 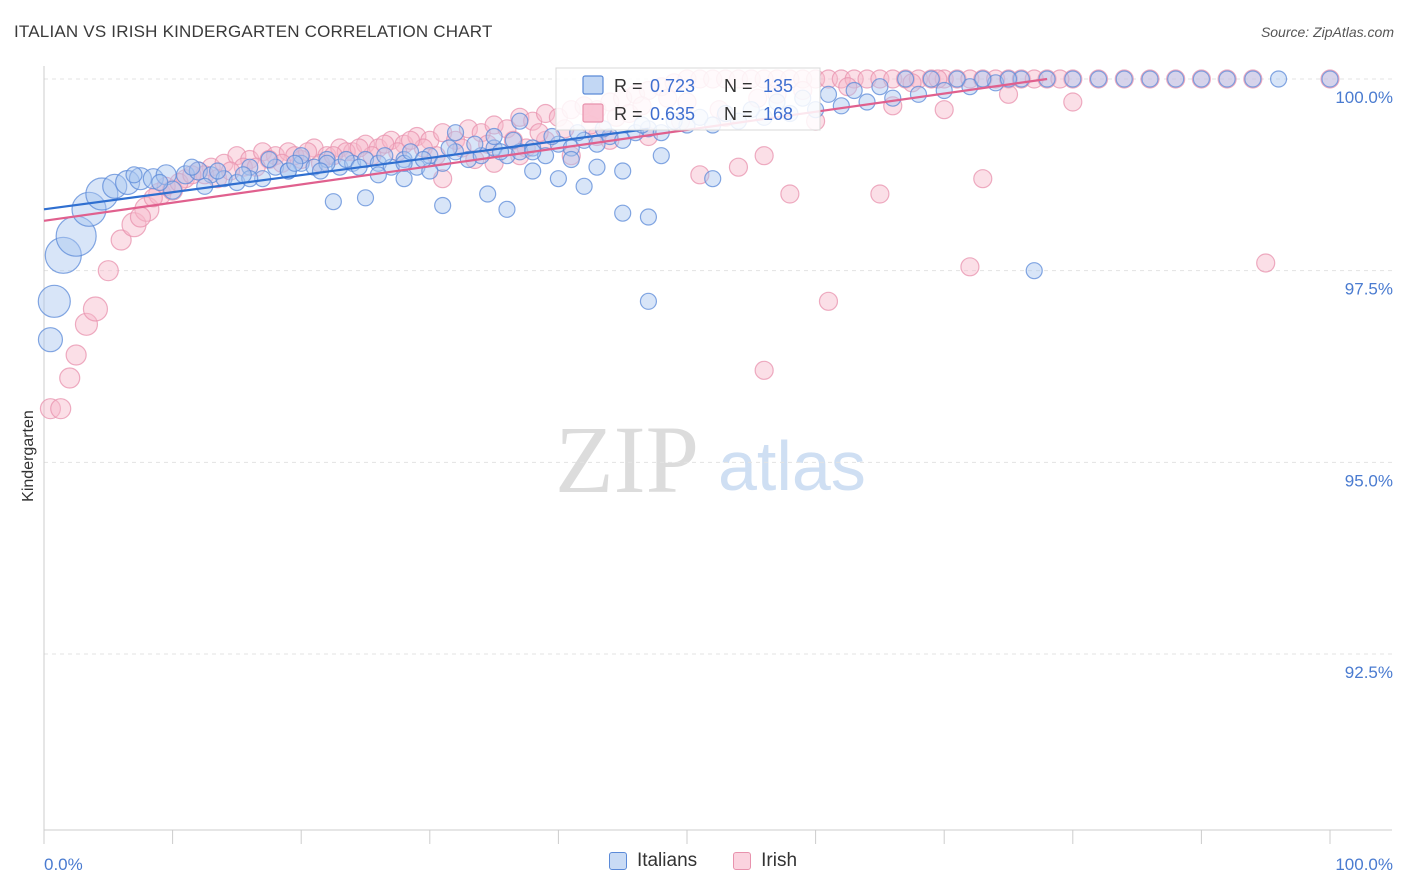 What do you see at coordinates (628, 114) in the screenshot?
I see `legend-r-label-irish: R =` at bounding box center [628, 114].